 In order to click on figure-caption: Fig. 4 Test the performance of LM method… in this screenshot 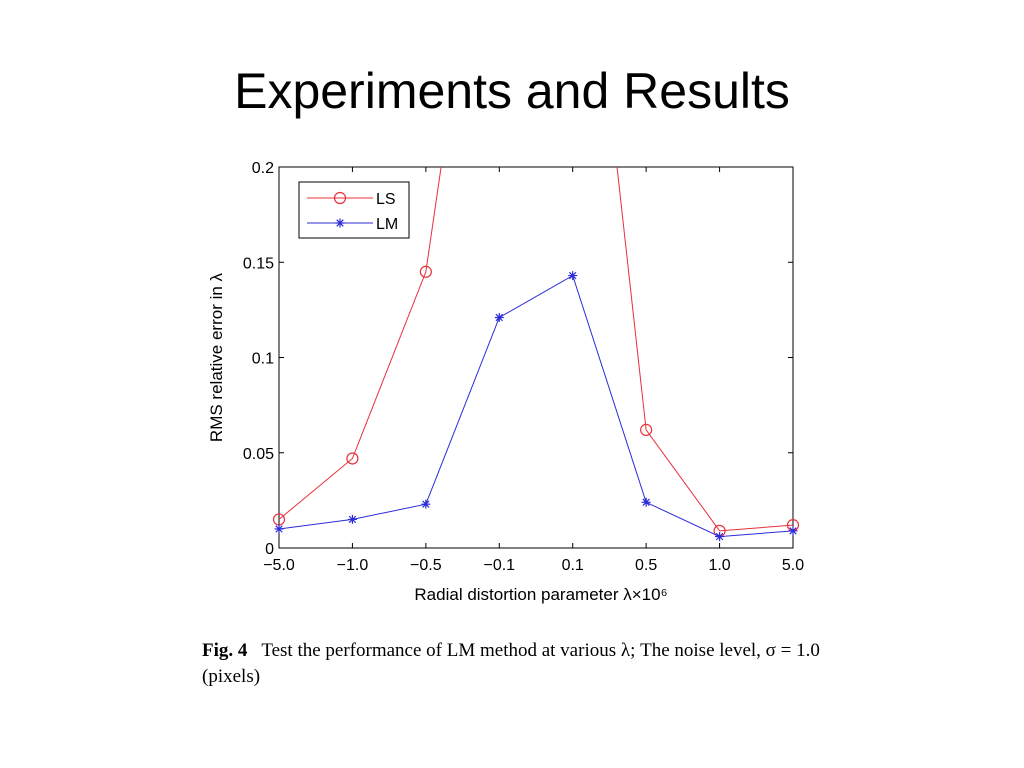, I will do `click(512, 664)`.